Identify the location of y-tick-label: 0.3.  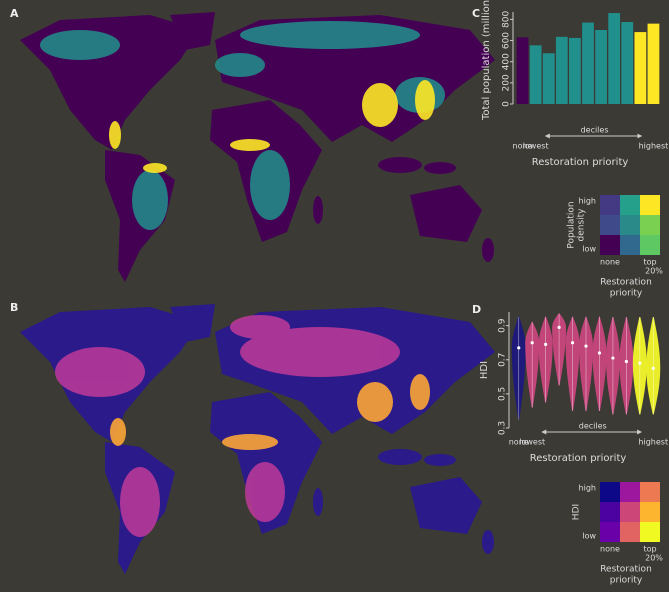
(503, 428).